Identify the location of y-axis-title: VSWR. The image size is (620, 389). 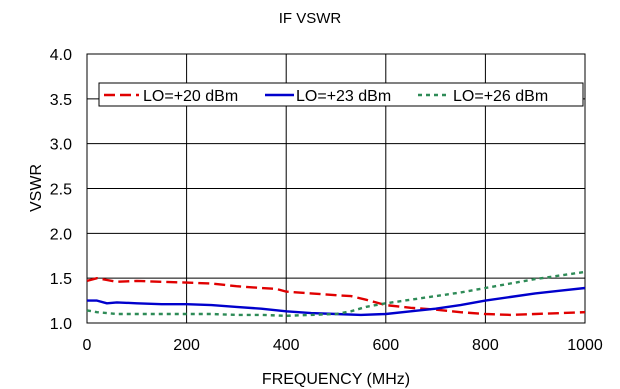
(36, 188).